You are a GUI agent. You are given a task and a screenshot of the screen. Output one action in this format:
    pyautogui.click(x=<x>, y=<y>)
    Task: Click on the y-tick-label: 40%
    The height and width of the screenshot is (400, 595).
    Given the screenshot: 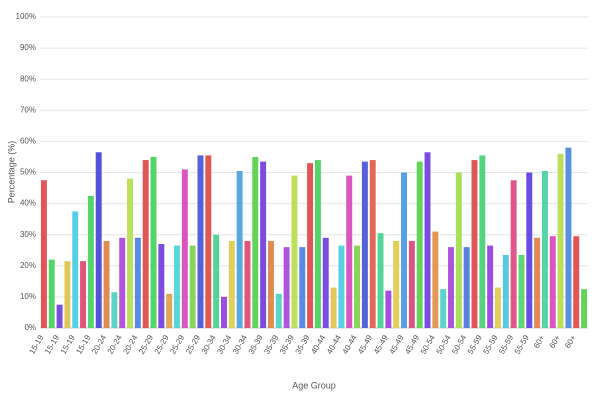 What is the action you would take?
    pyautogui.click(x=28, y=203)
    